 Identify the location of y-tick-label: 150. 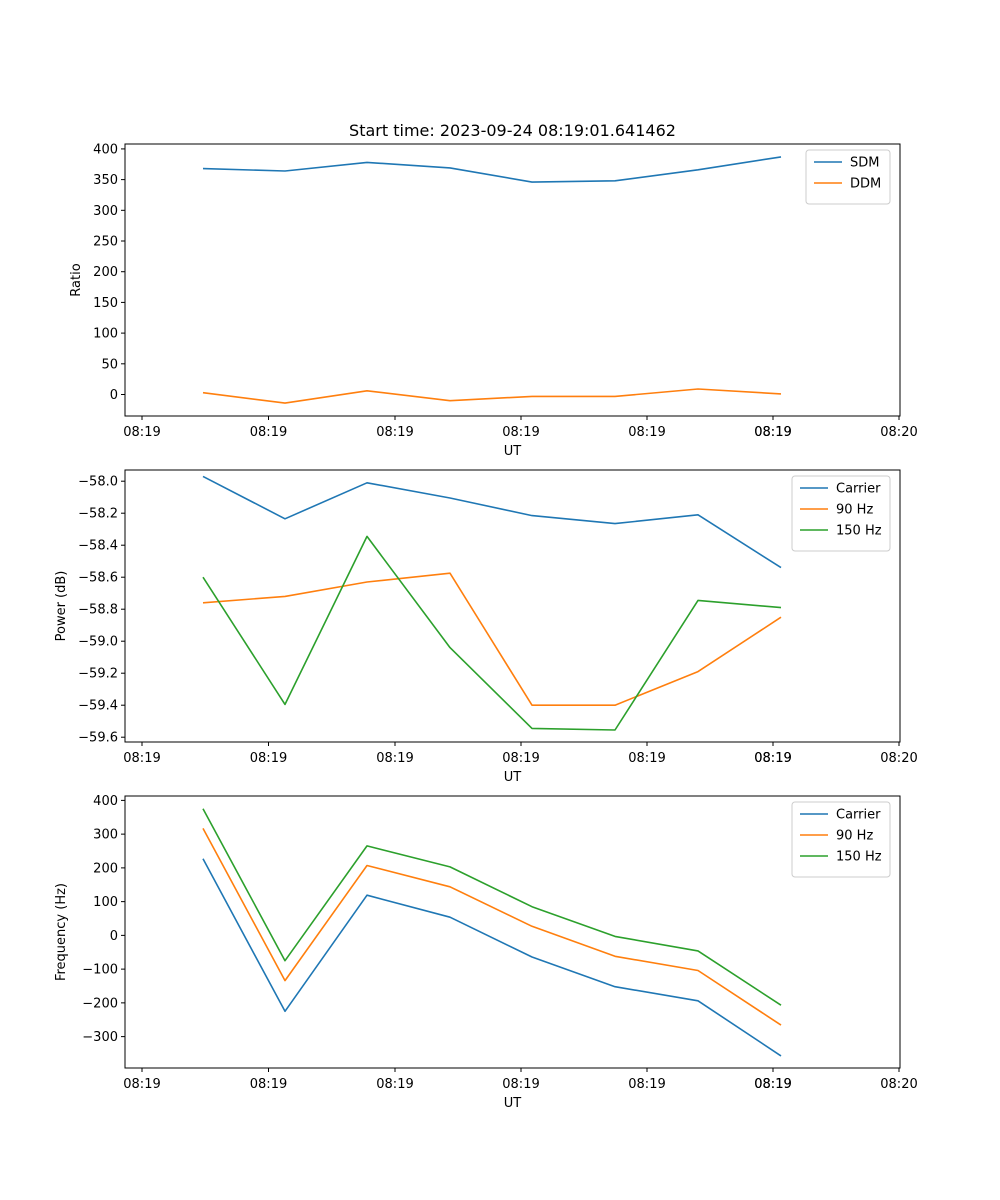
(105, 303).